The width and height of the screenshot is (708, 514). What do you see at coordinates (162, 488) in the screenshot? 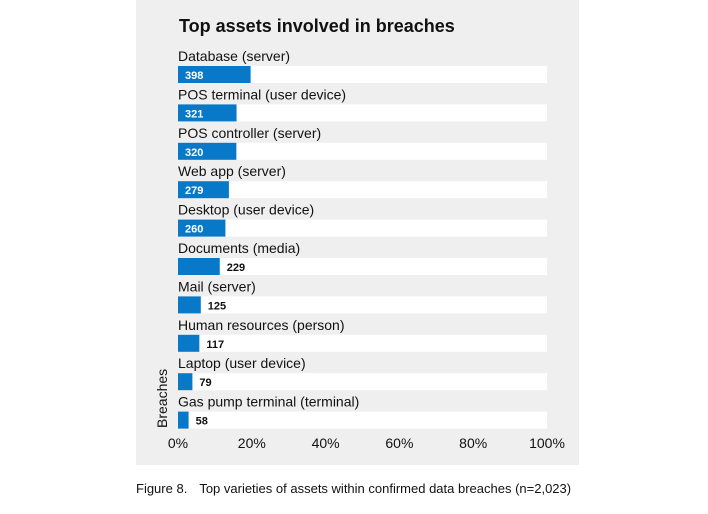
I see `figure-number: Figure 8.` at bounding box center [162, 488].